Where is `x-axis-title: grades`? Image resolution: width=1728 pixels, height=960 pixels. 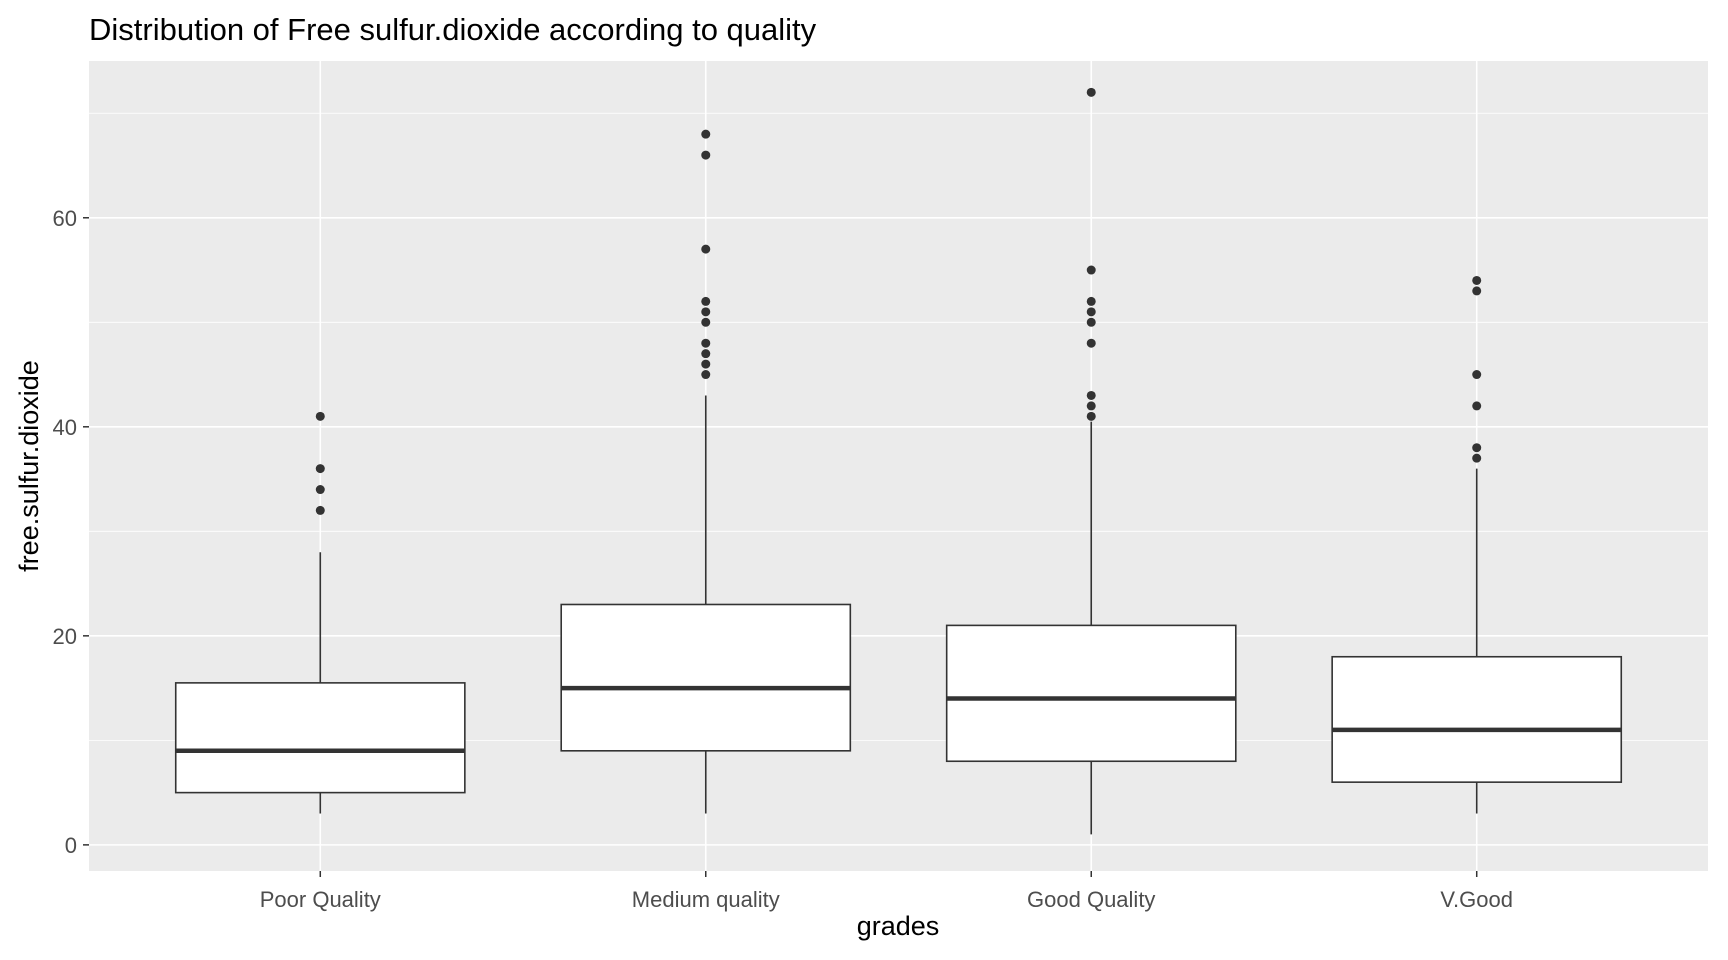
x-axis-title: grades is located at coordinates (898, 926).